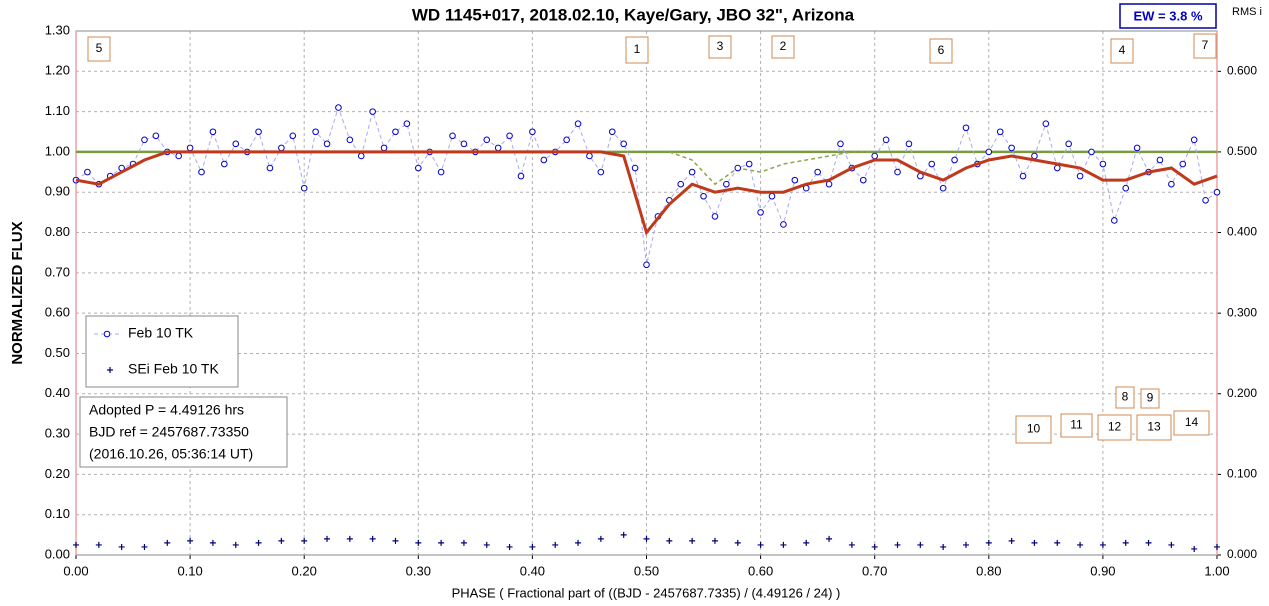 Image resolution: width=1269 pixels, height=606 pixels. I want to click on x-tick-label: 0.70, so click(874, 570).